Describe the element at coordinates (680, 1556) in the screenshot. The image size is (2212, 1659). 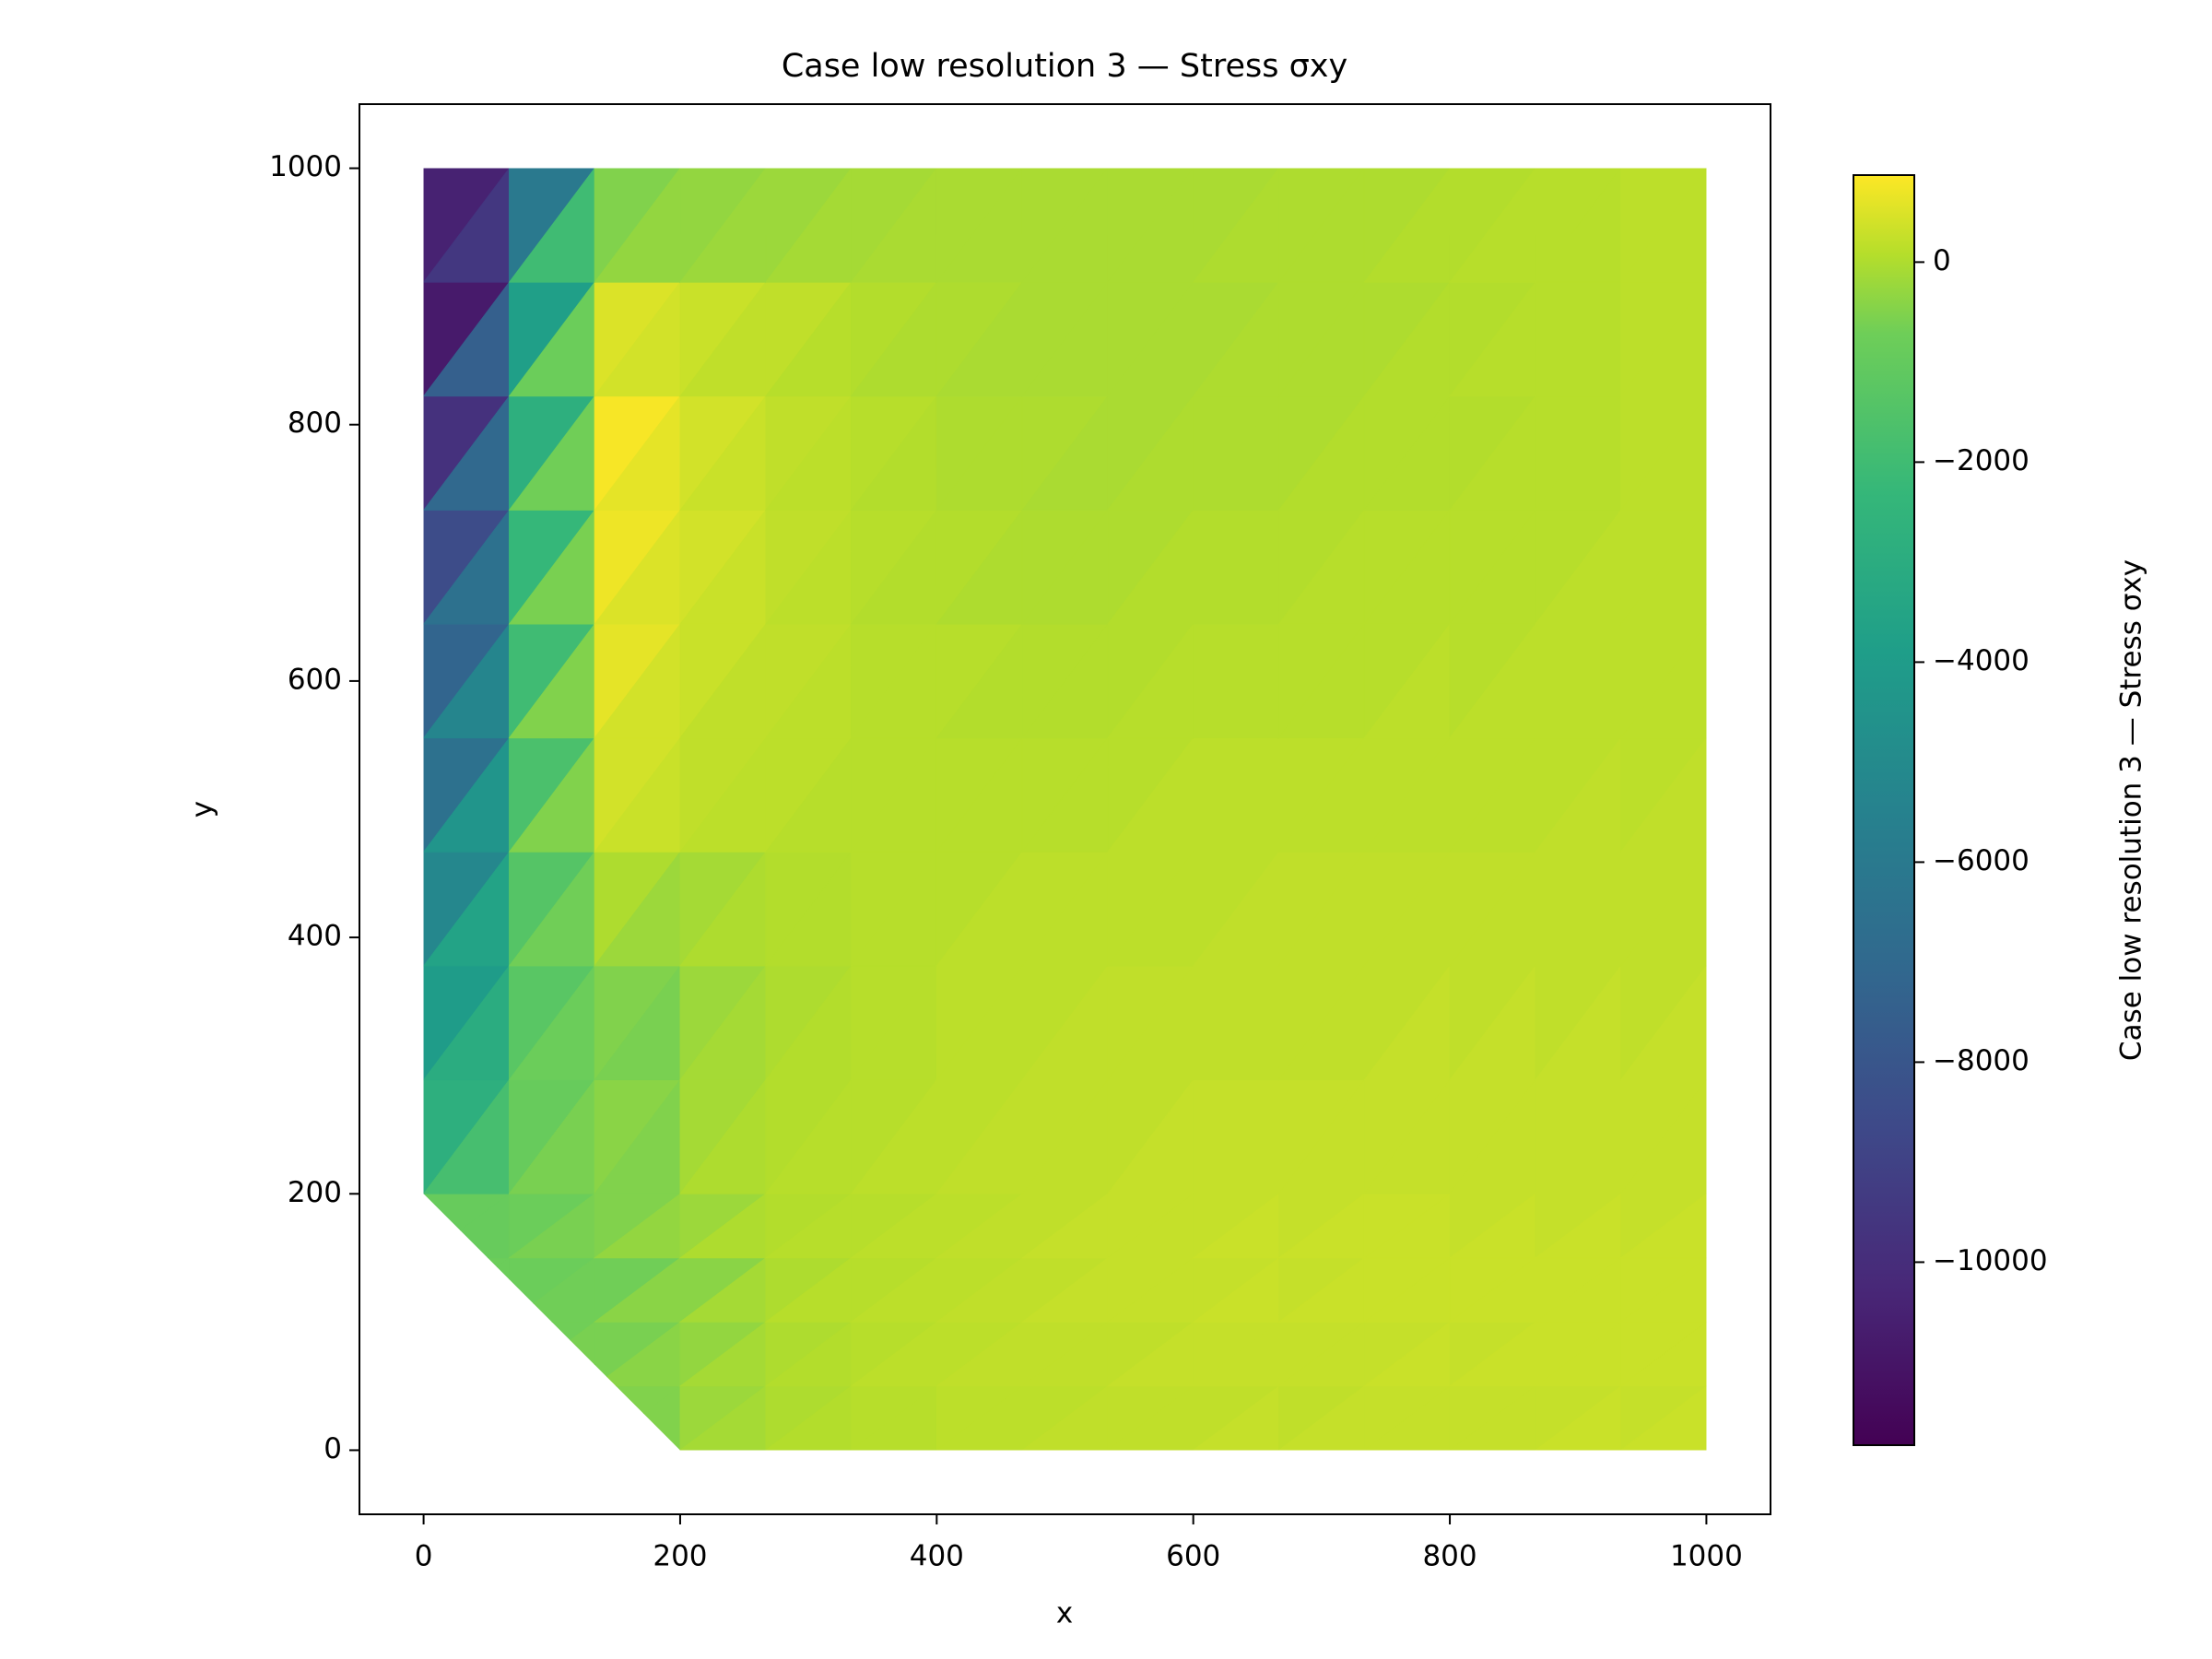
I see `x-tick-label: 200` at that location.